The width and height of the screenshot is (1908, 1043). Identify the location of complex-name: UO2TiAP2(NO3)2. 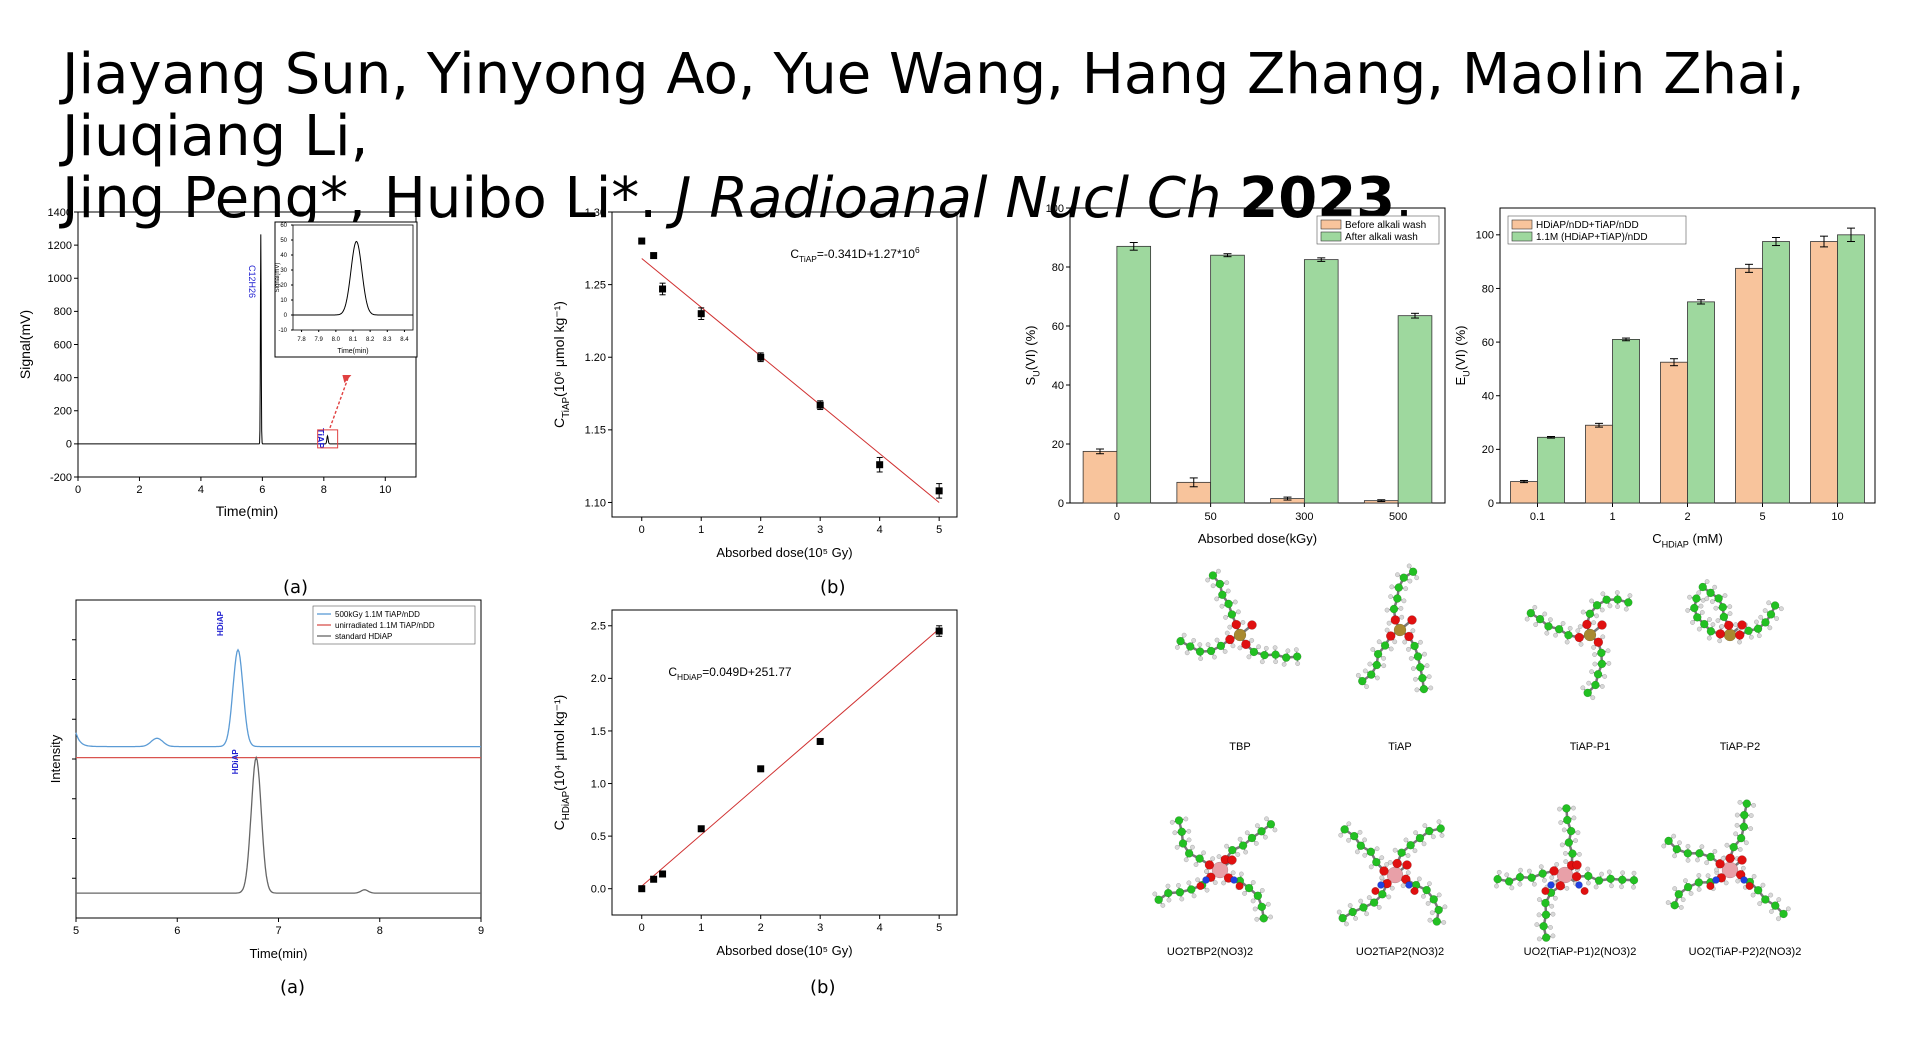
(1400, 952).